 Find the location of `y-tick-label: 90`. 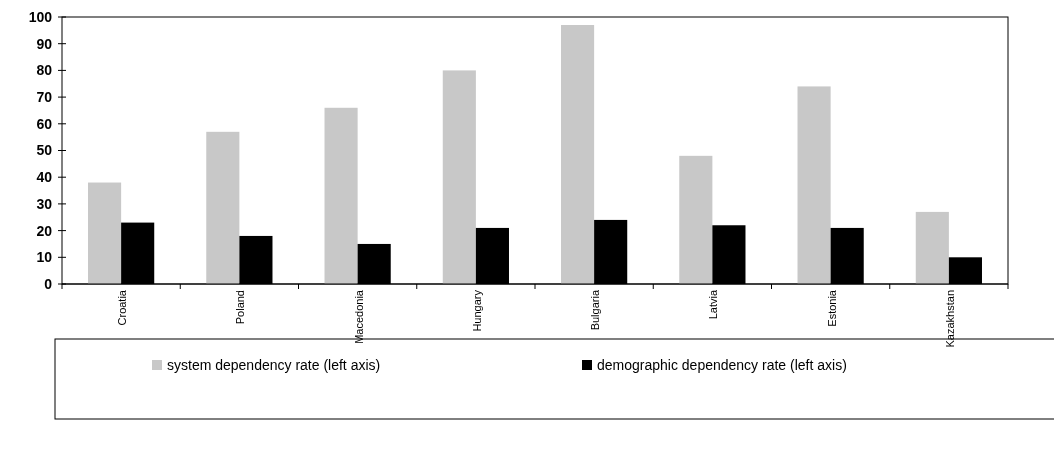

y-tick-label: 90 is located at coordinates (44, 43).